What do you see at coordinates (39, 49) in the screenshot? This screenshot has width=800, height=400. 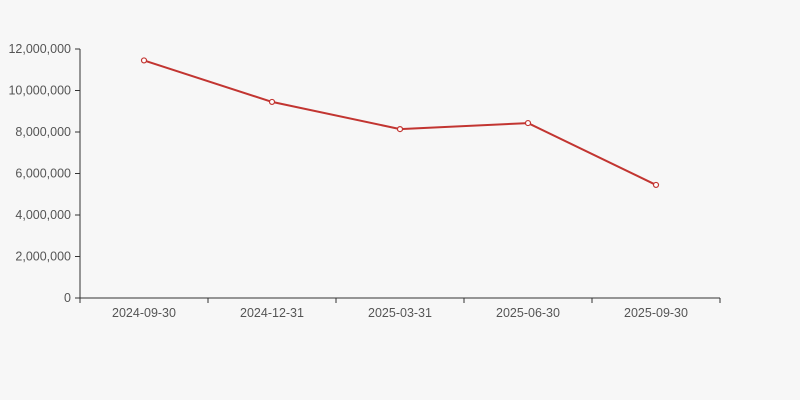 I see `y-axis-tick-label: 12,000,000` at bounding box center [39, 49].